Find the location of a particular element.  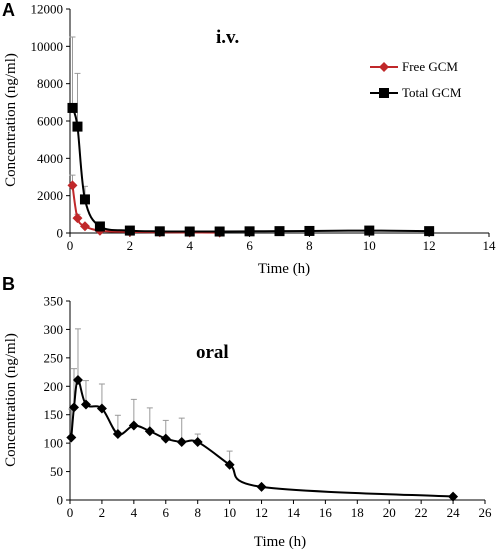

panel-b-x-tick-label: 24 is located at coordinates (454, 512).